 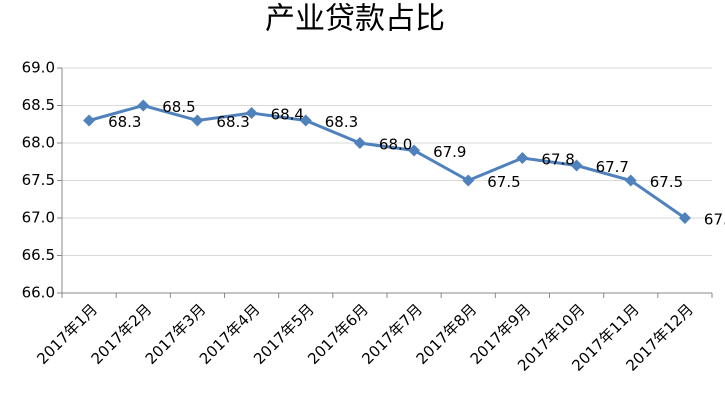 What do you see at coordinates (38, 68) in the screenshot?
I see `y-tick-label: 69.0` at bounding box center [38, 68].